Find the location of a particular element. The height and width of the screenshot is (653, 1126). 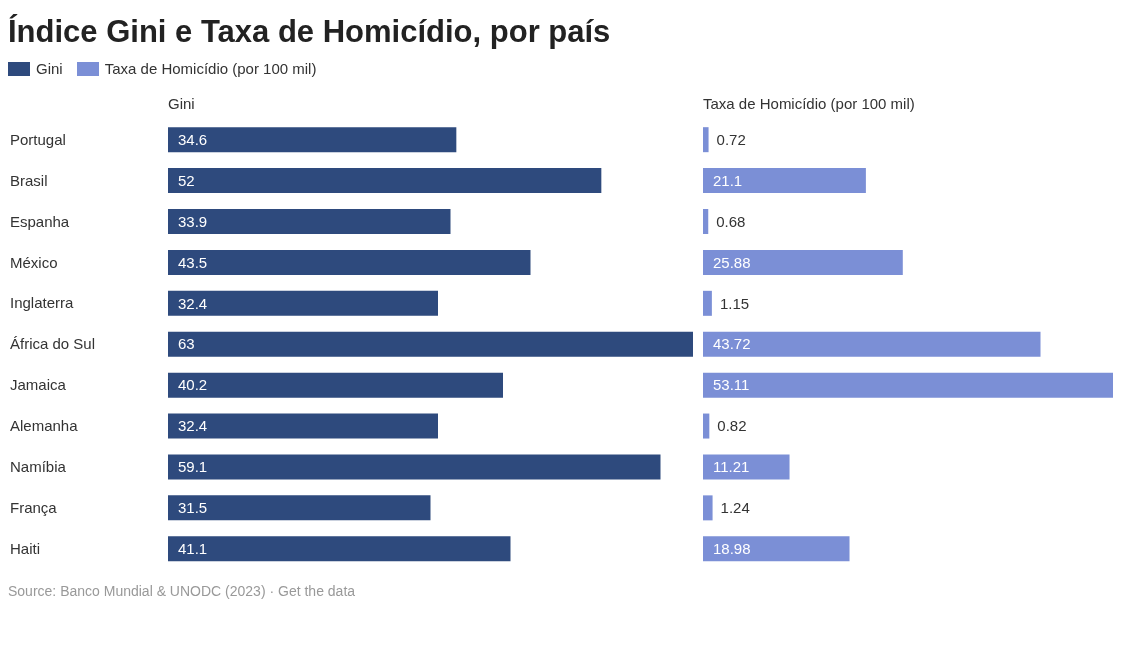

data-label: 25.88 is located at coordinates (732, 262).